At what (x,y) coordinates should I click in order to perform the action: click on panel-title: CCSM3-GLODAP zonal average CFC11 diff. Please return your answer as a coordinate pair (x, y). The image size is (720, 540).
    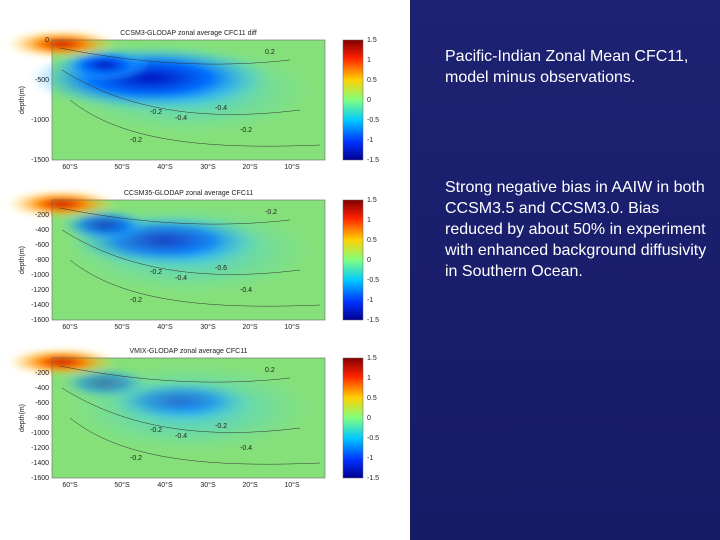
    Looking at the image, I should click on (188, 33).